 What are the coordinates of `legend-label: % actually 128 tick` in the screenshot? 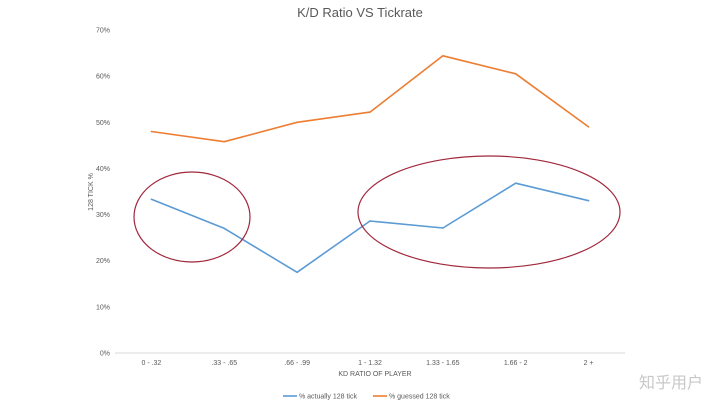 It's located at (328, 397).